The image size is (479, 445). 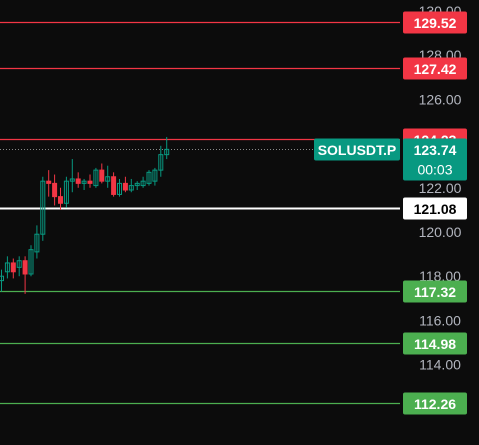 I want to click on symbol-label: SOLUSDT.P, so click(x=357, y=150).